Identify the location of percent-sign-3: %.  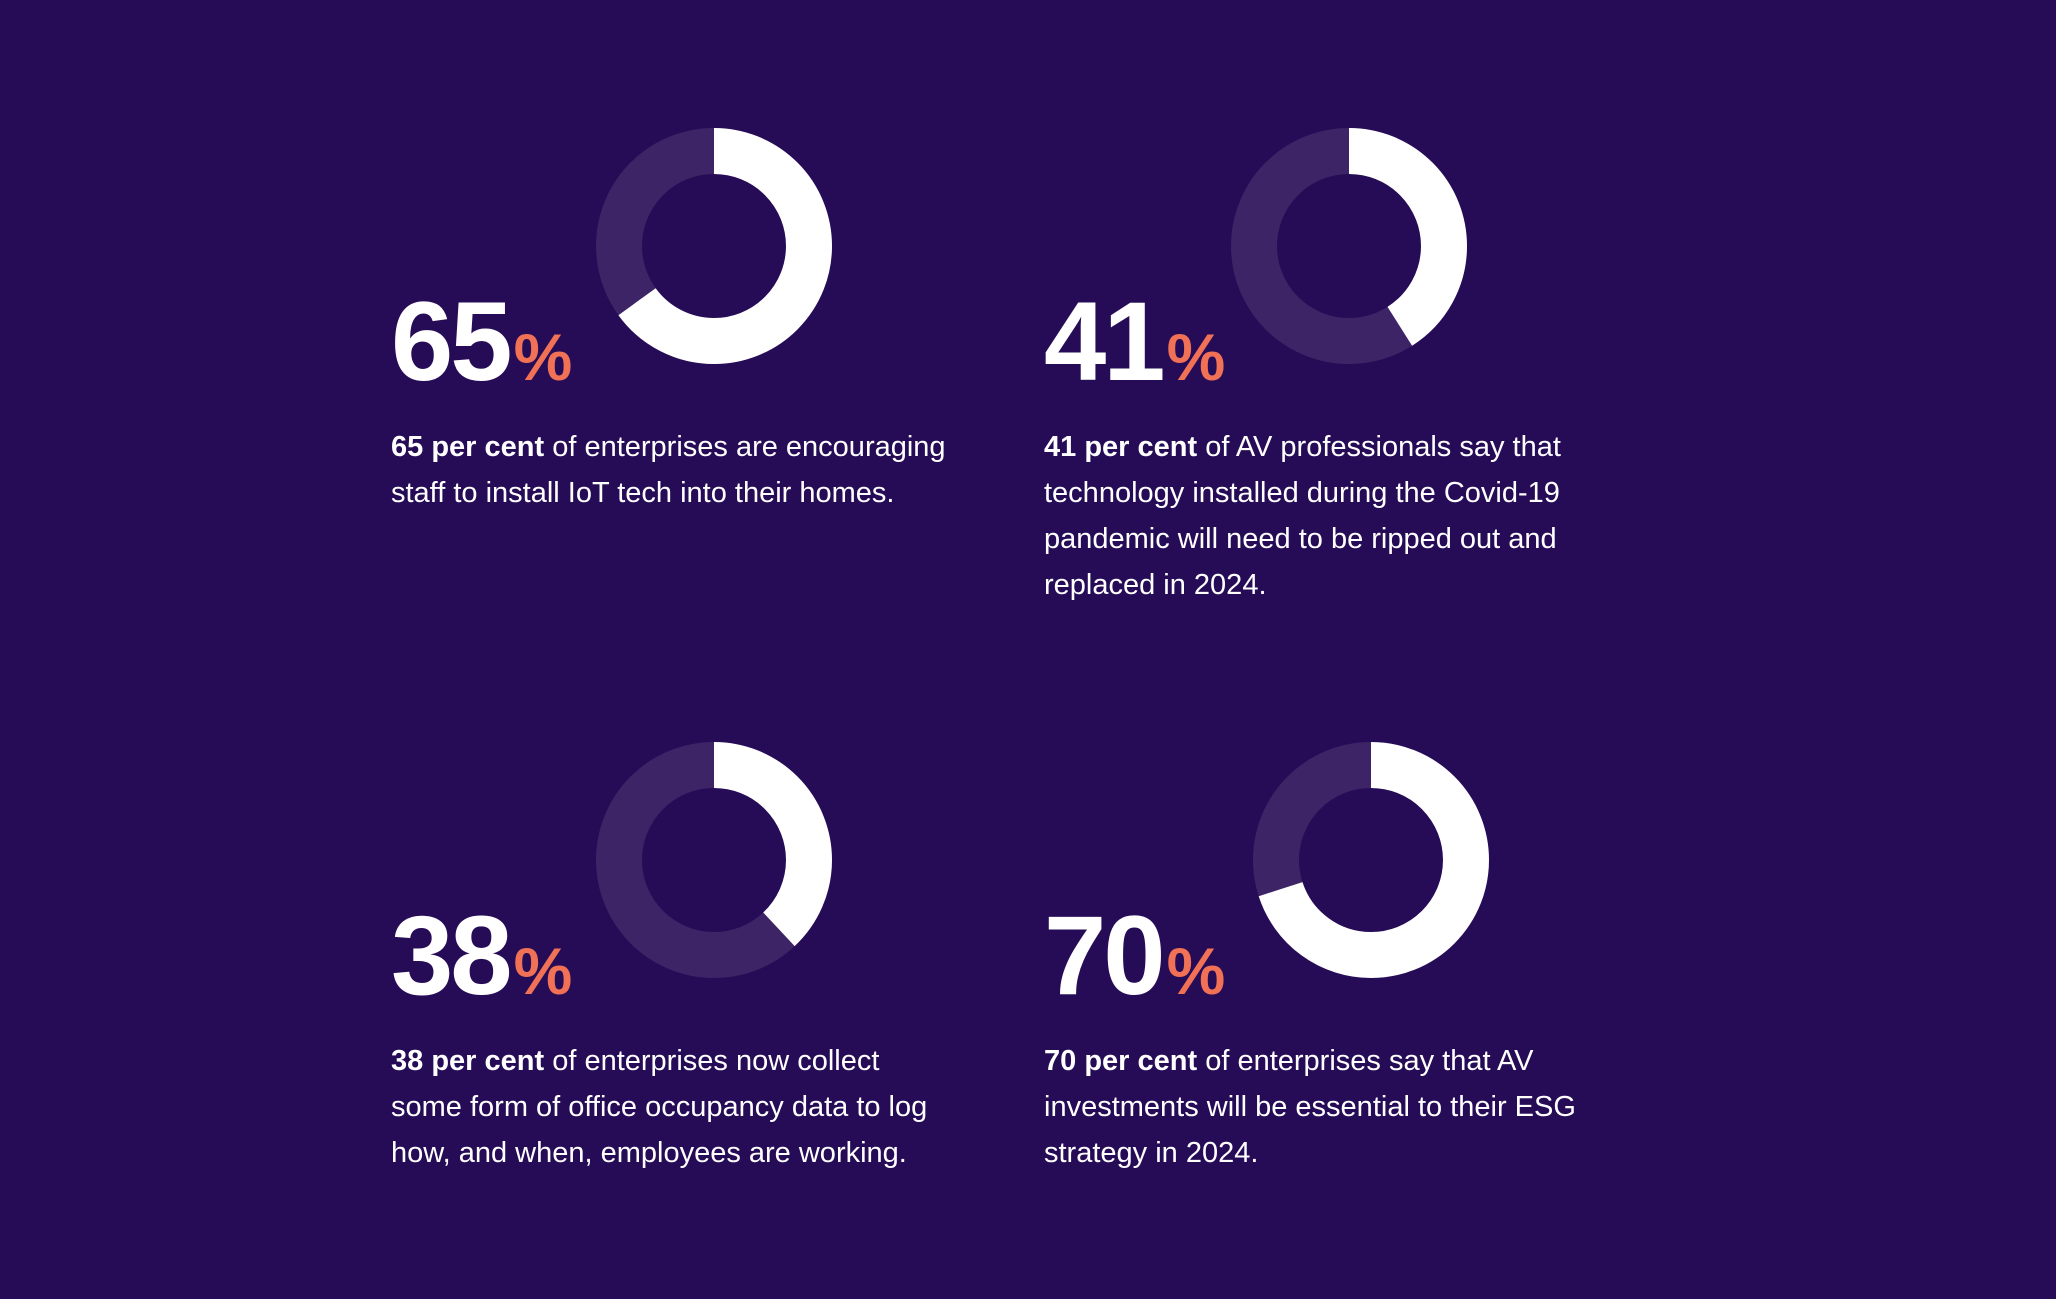
(543, 971).